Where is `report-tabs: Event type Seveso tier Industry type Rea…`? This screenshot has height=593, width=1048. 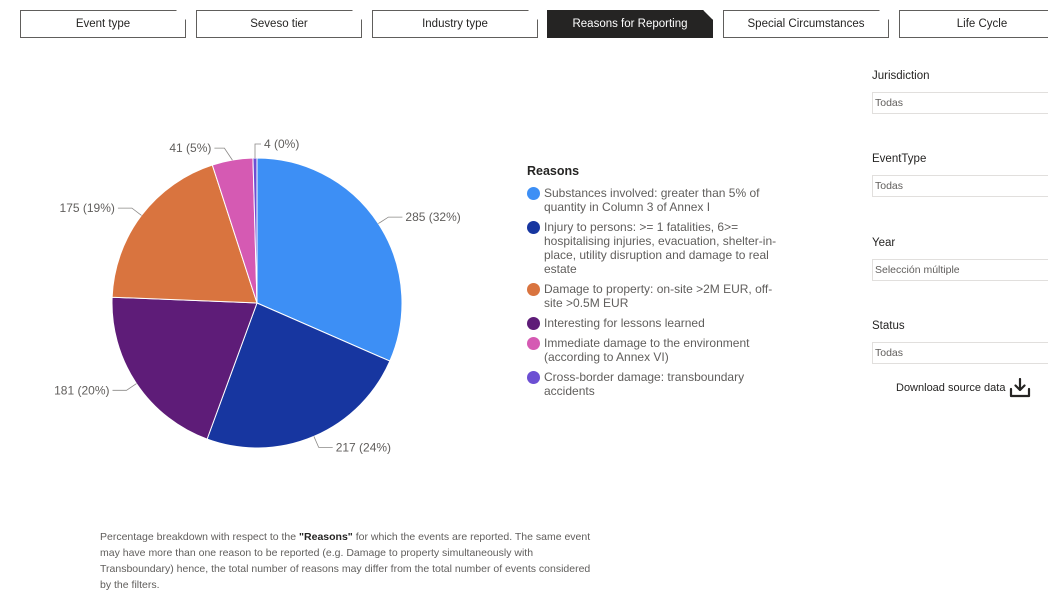
report-tabs: Event type Seveso tier Industry type Rea… is located at coordinates (534, 25).